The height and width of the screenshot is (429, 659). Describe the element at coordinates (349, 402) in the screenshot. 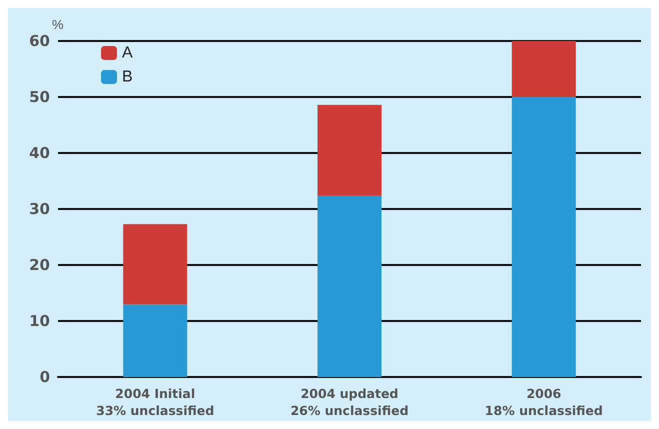

I see `x-tick-label: 2004 updated 26% unclassified` at that location.